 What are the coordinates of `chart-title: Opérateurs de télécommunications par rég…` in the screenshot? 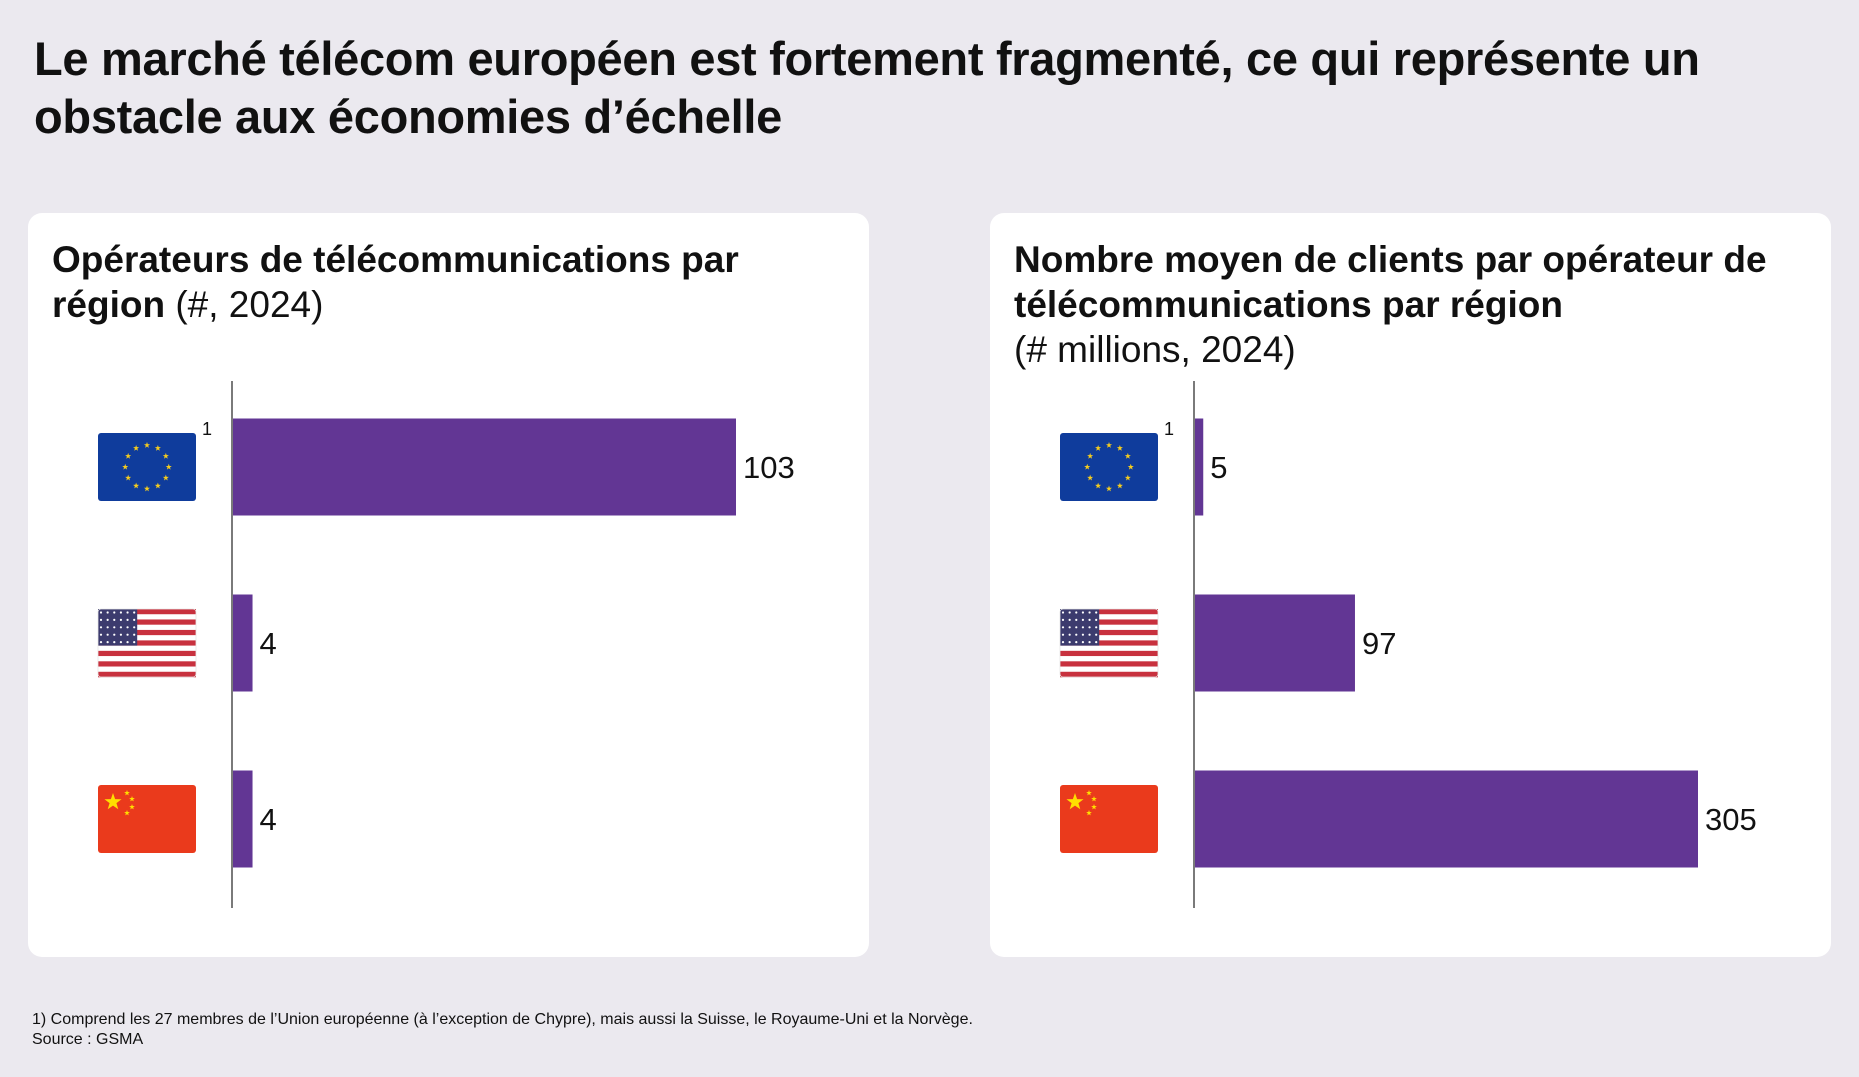 It's located at (447, 282).